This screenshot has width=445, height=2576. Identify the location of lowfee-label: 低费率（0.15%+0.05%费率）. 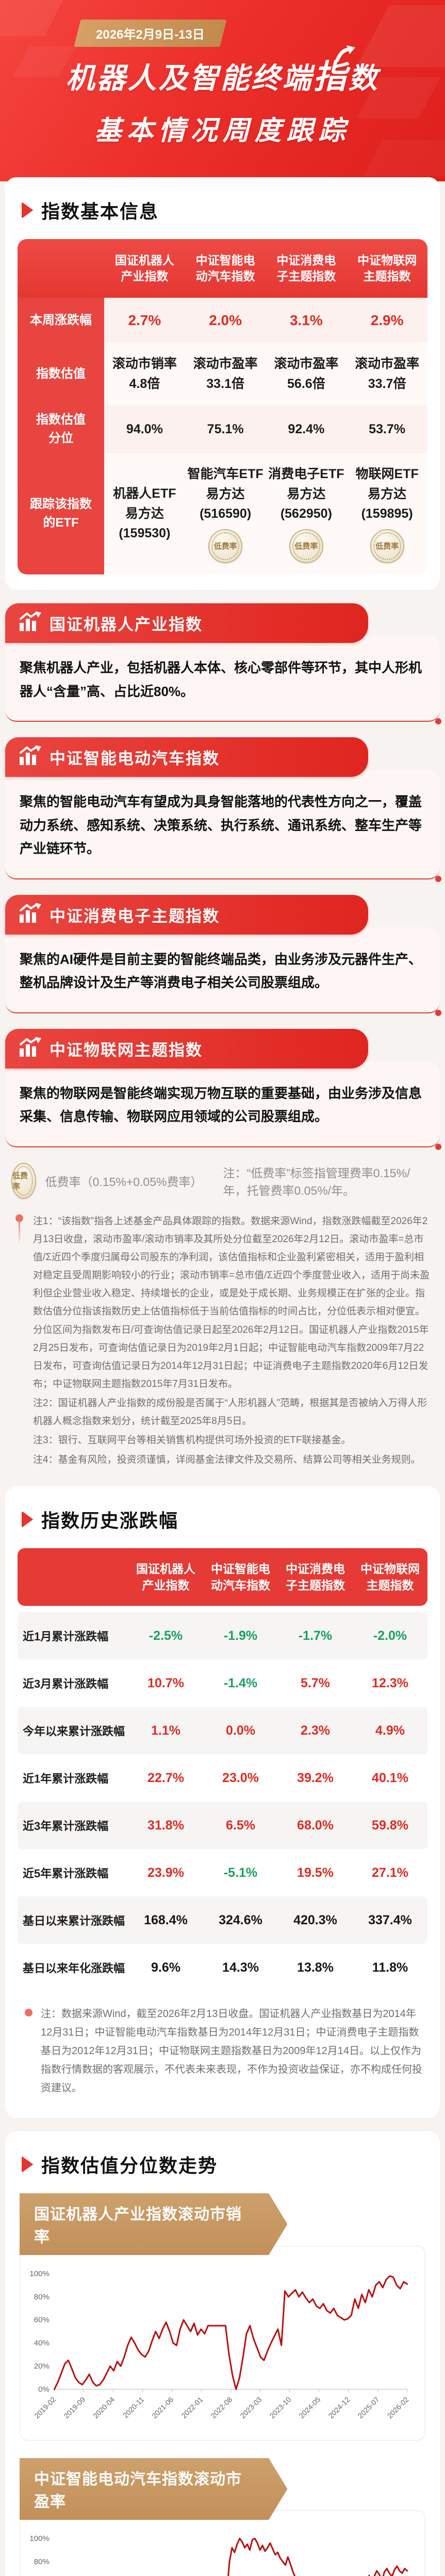
(124, 1182).